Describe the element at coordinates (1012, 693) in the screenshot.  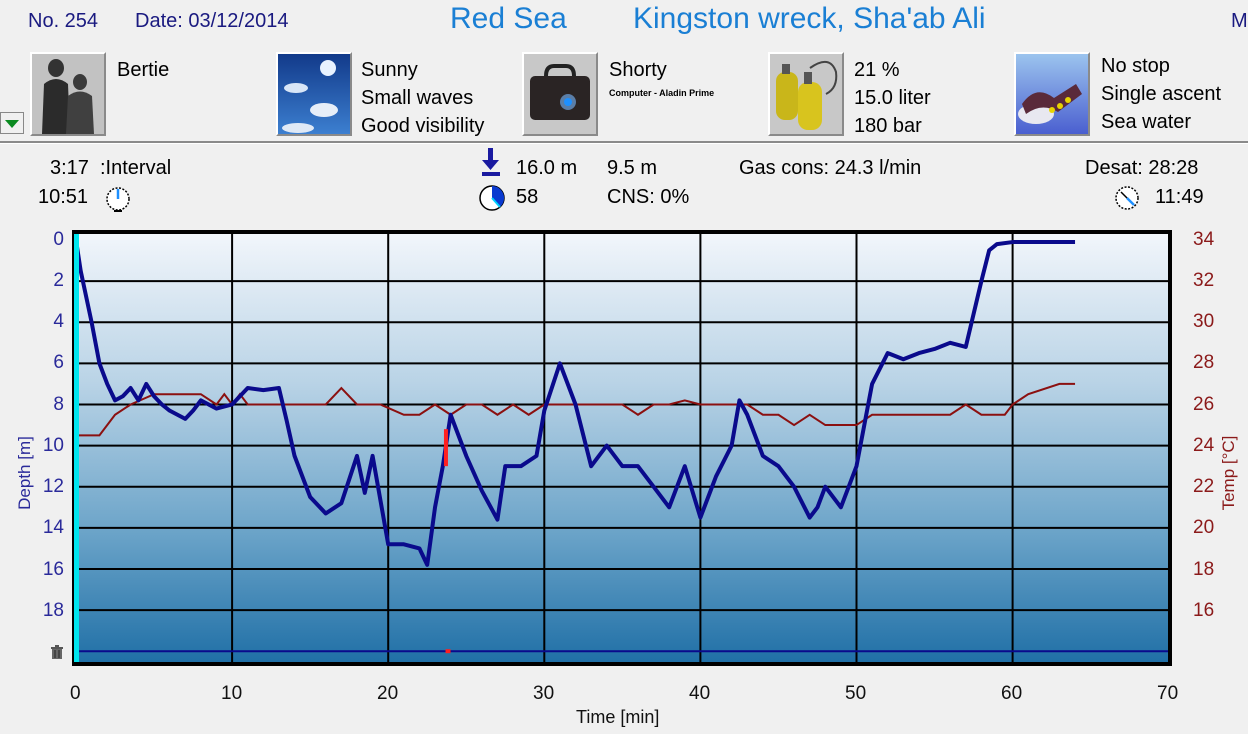
I see `time-tick: 60` at that location.